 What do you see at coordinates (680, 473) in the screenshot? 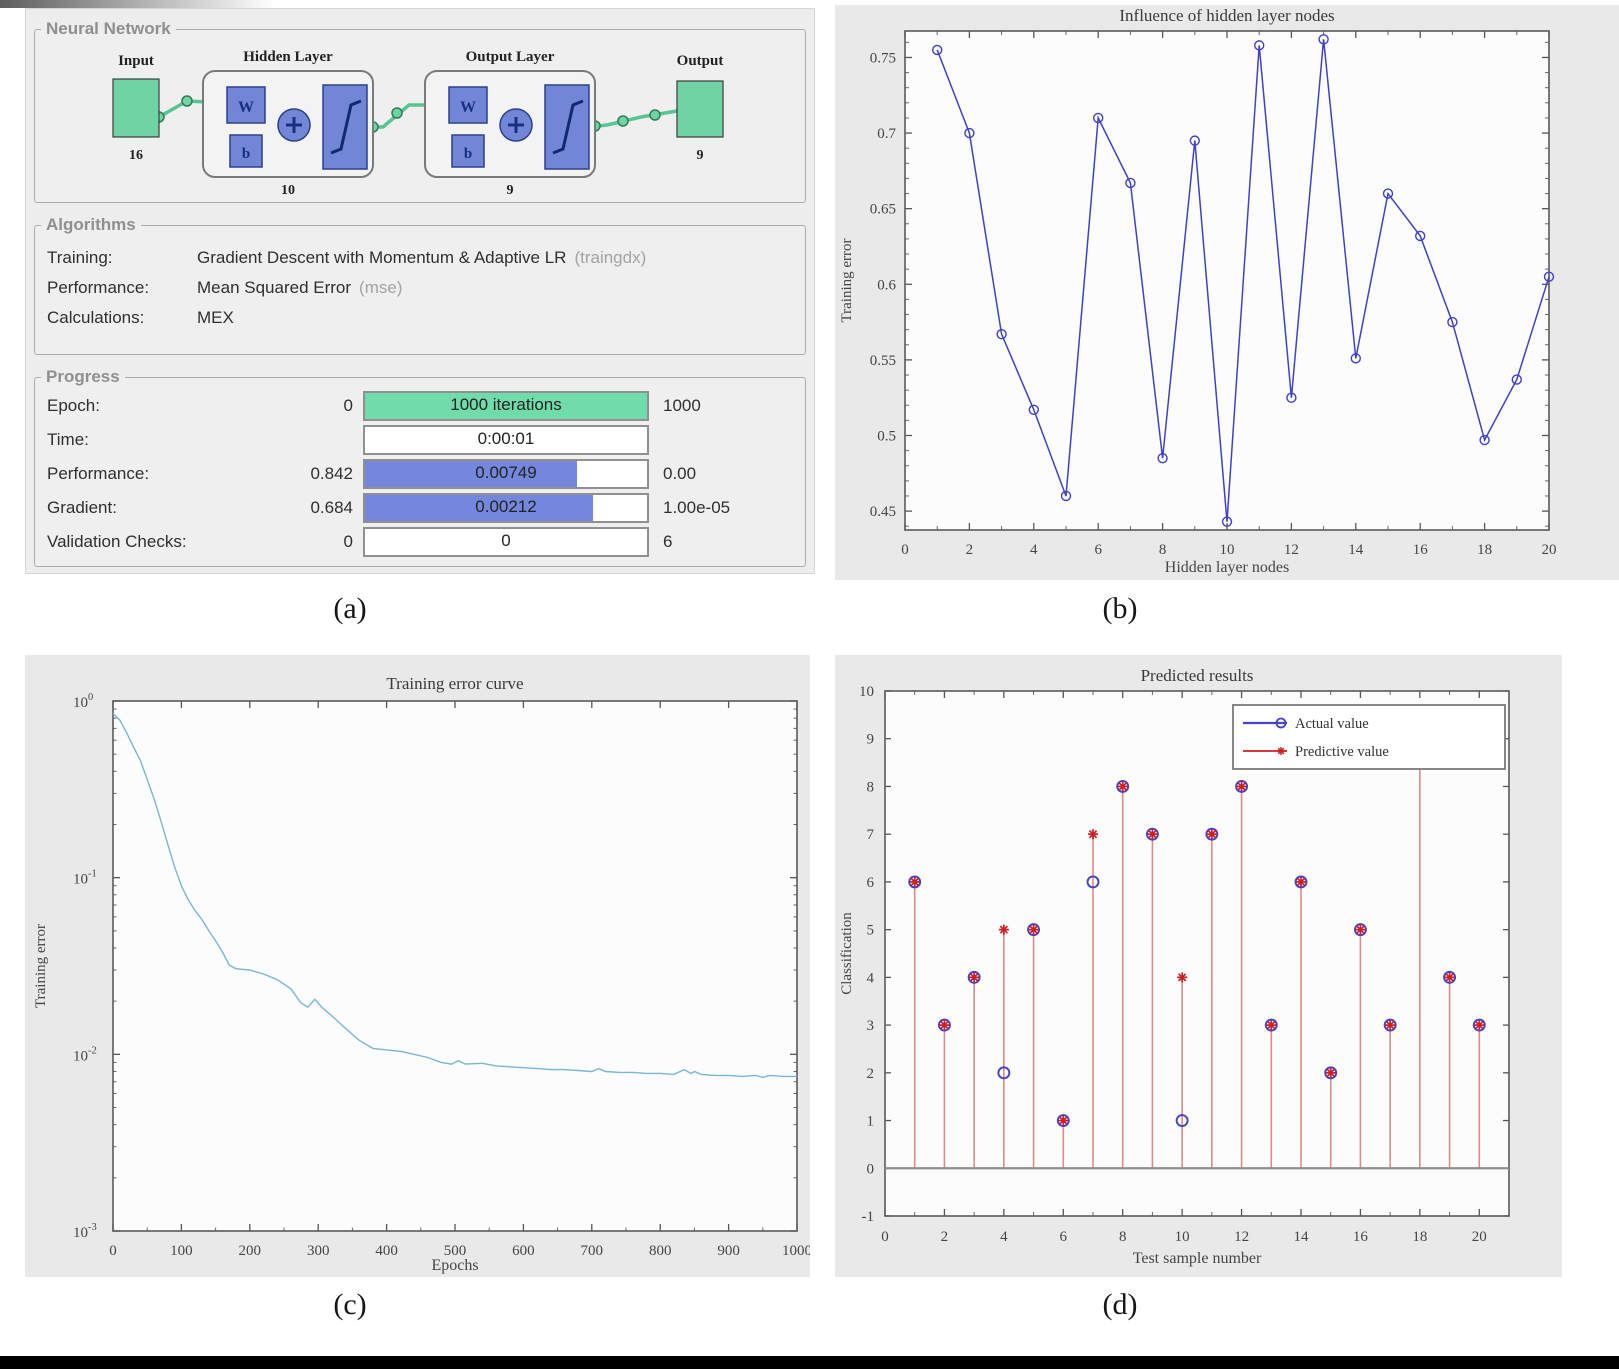
I see `progress-right-value: 0.00` at bounding box center [680, 473].